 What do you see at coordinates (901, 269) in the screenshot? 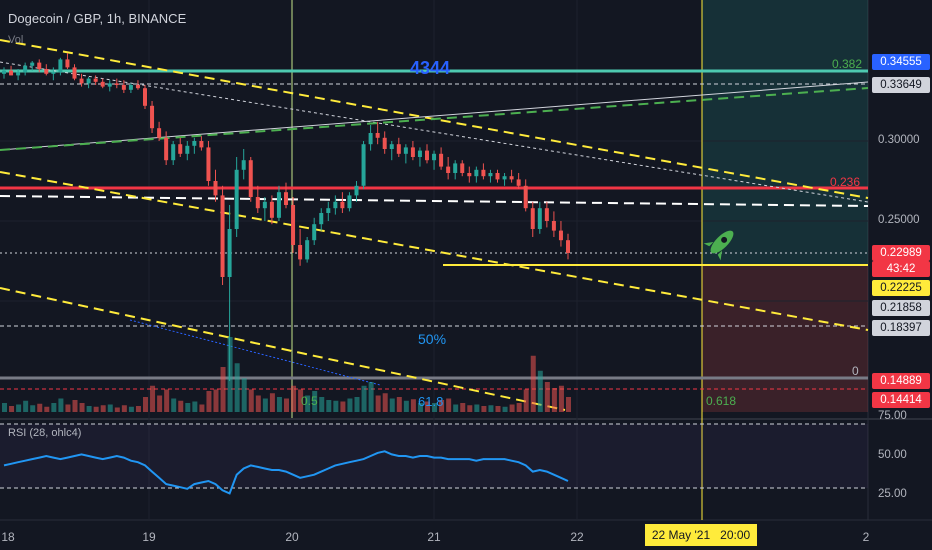
I see `countdown-tag: 43:42` at bounding box center [901, 269].